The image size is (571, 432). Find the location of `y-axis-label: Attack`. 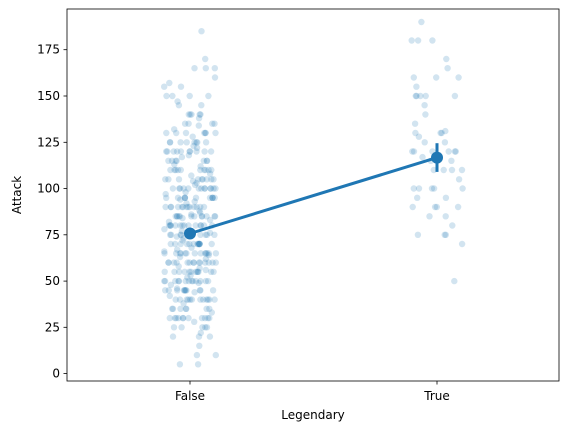

y-axis-label: Attack is located at coordinates (17, 195).